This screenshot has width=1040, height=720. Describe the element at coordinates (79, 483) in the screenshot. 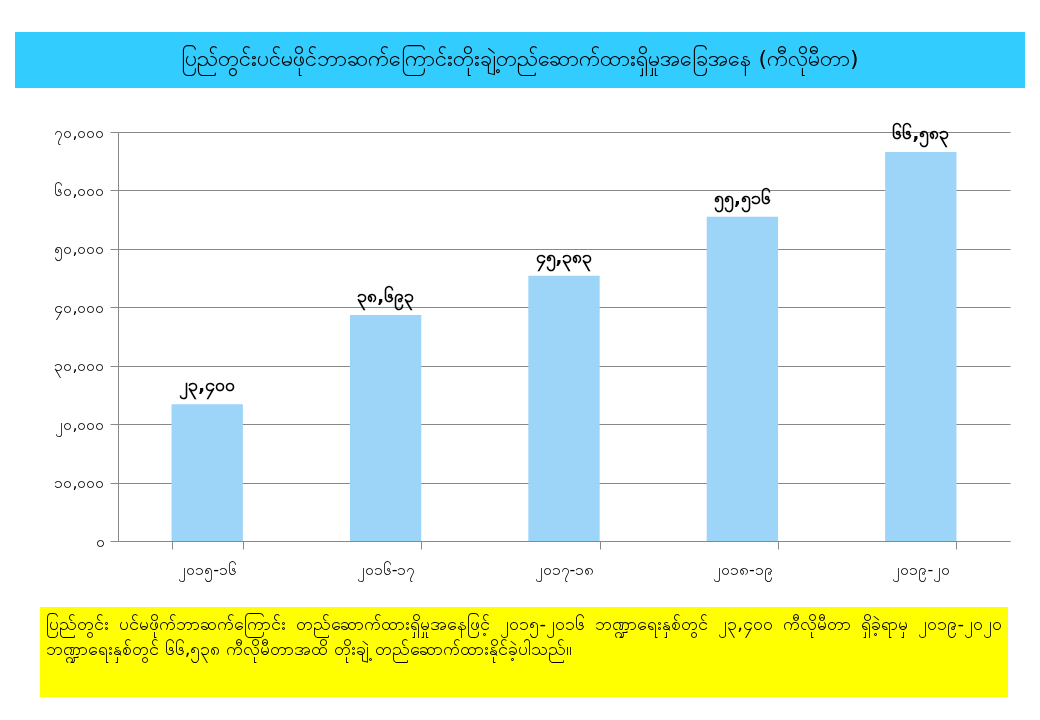

I see `y-tick-label: ၁၀,၀၀၀` at that location.